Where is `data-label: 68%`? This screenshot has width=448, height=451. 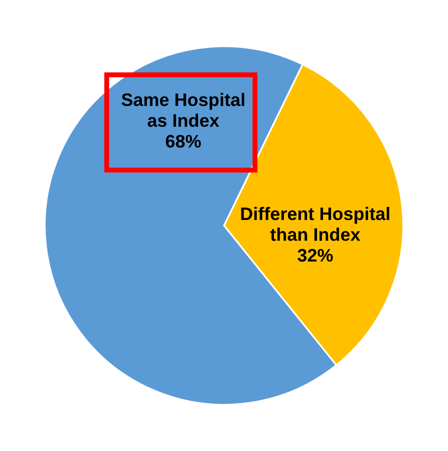
data-label: 68% is located at coordinates (183, 141).